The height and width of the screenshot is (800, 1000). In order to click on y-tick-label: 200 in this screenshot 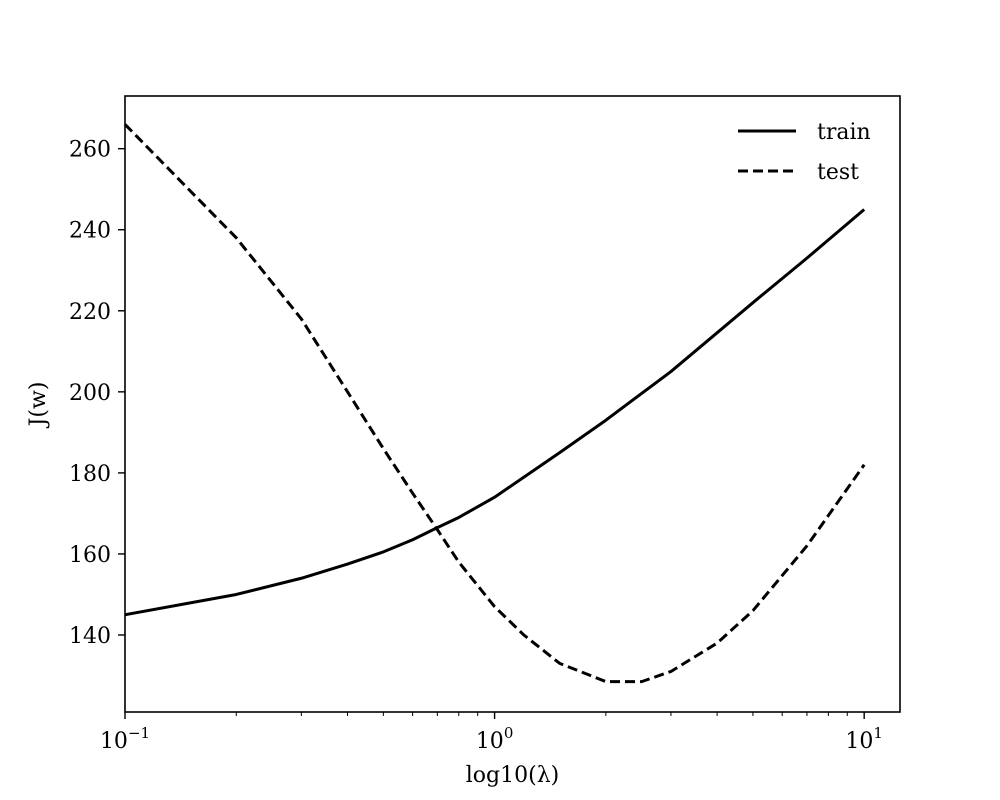, I will do `click(90, 393)`.